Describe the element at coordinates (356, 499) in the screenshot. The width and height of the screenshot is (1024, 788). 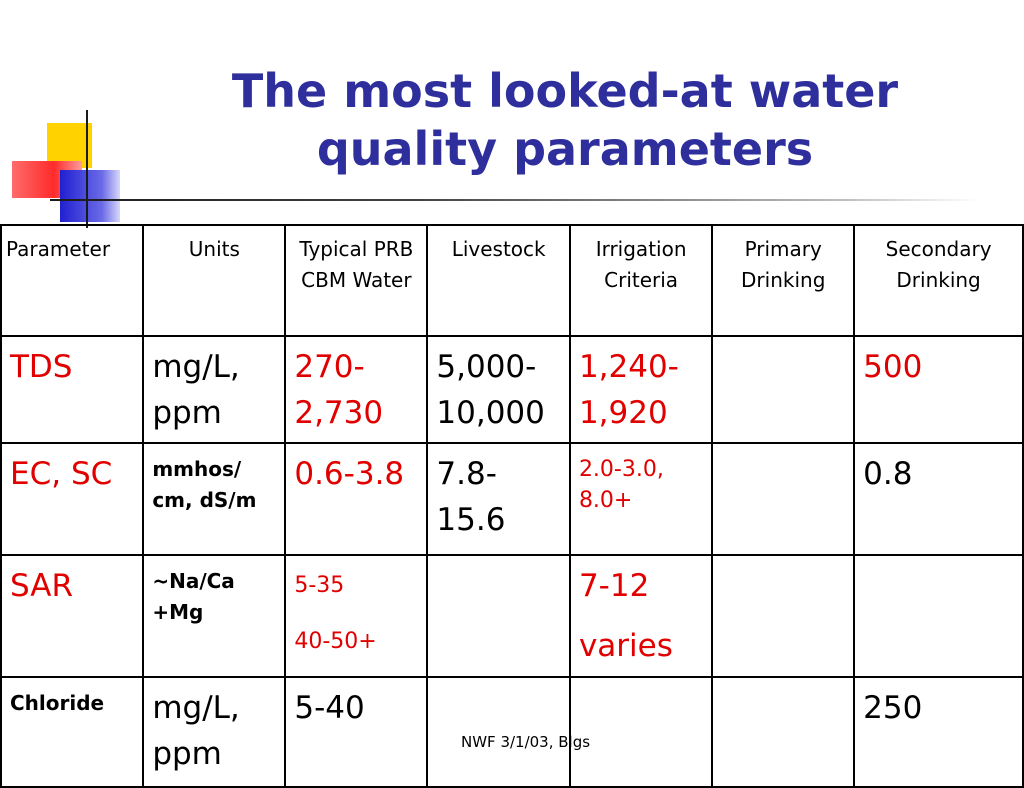
I see `cell-typical: 0.6-3.8` at that location.